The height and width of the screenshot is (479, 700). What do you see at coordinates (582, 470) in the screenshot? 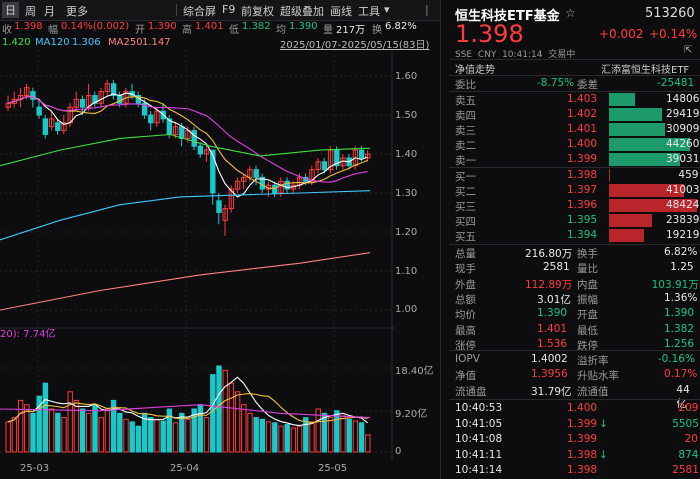
I see `trade-price: 1.398` at bounding box center [582, 470].